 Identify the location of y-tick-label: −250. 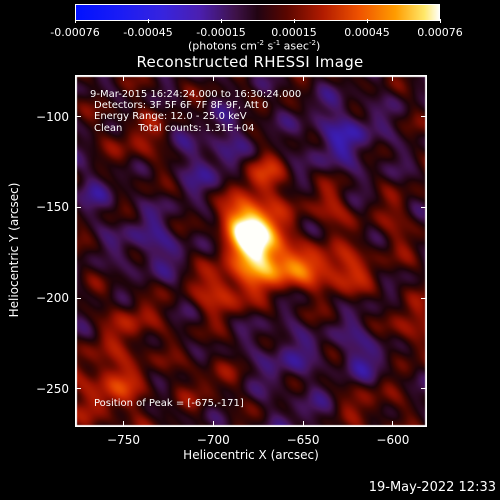
(52, 388).